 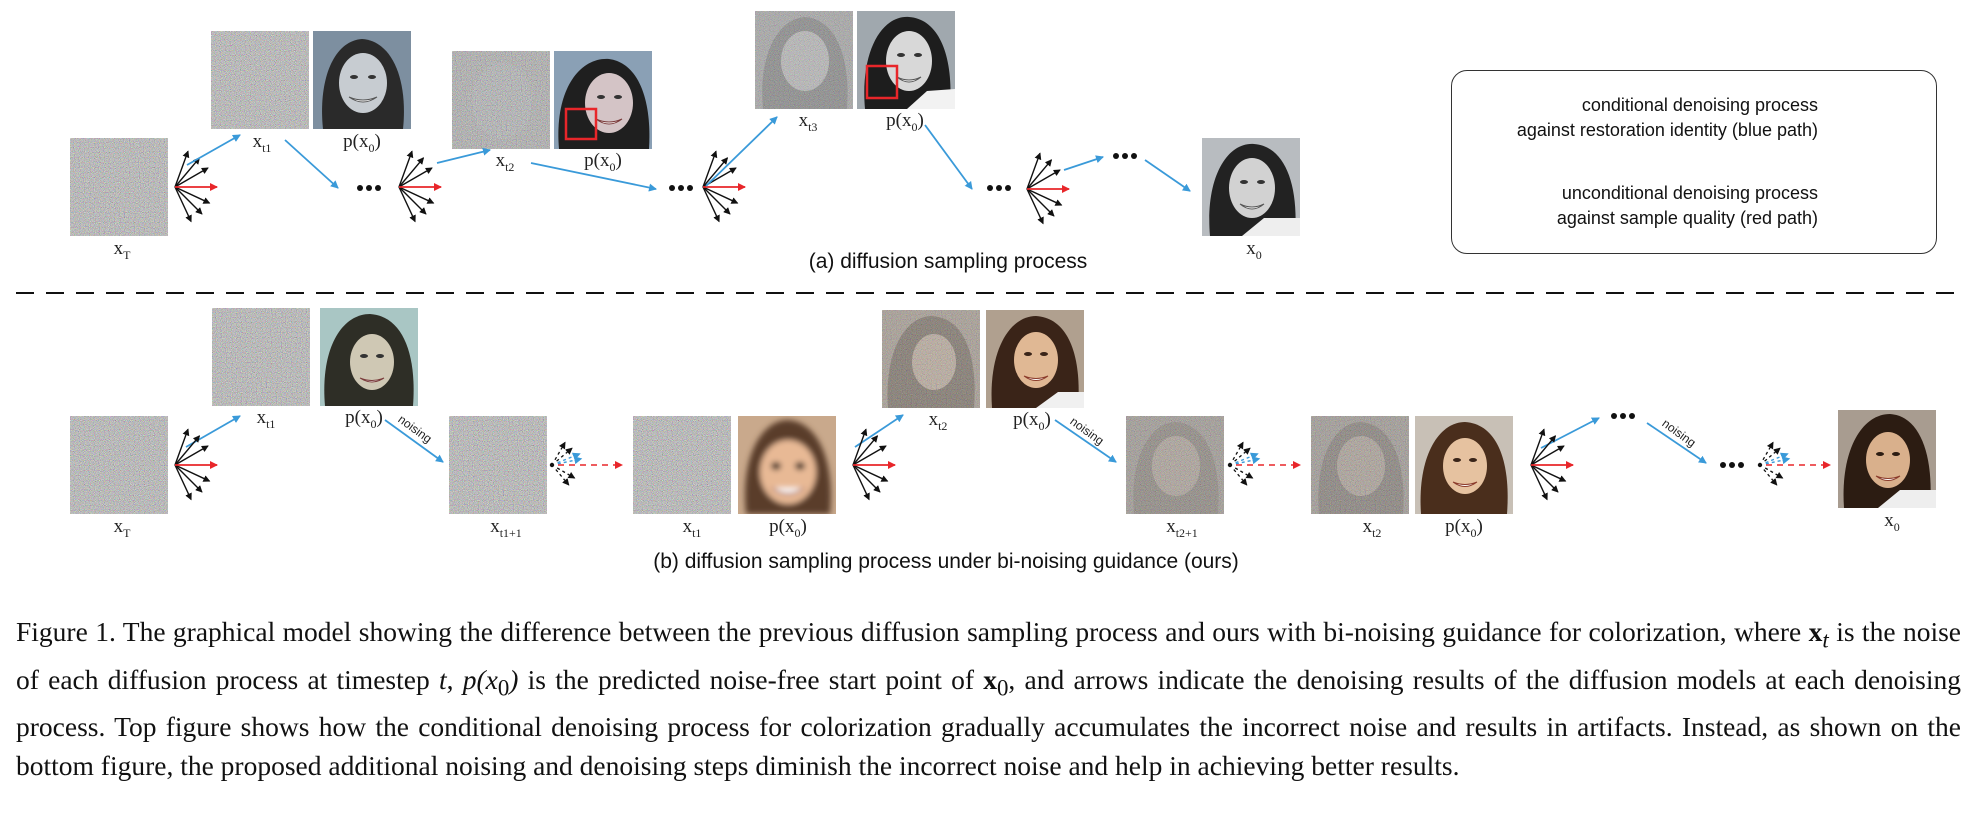 I want to click on label-px0-bottom-4: p(x0), so click(x=1464, y=528).